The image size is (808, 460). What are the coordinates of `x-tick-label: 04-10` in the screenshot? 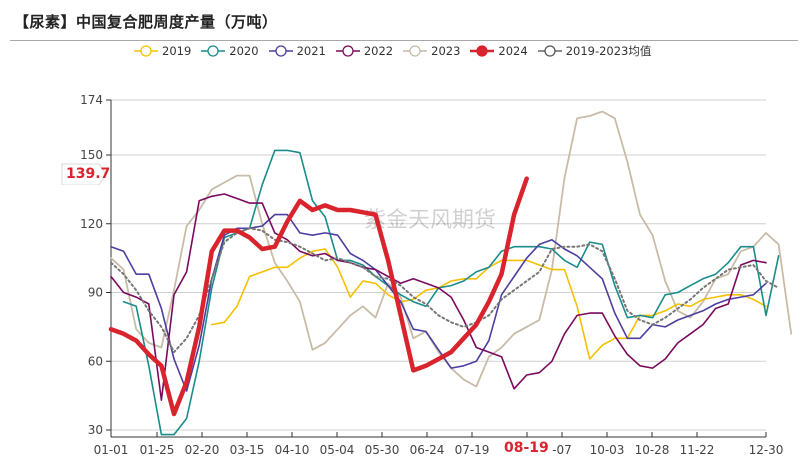 It's located at (292, 450).